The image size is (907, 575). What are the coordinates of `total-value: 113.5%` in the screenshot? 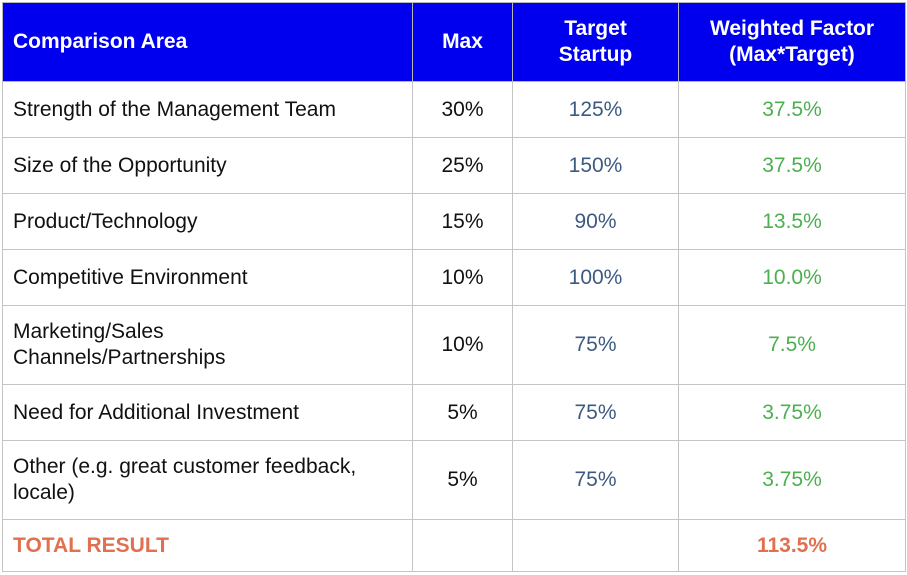 It's located at (792, 545).